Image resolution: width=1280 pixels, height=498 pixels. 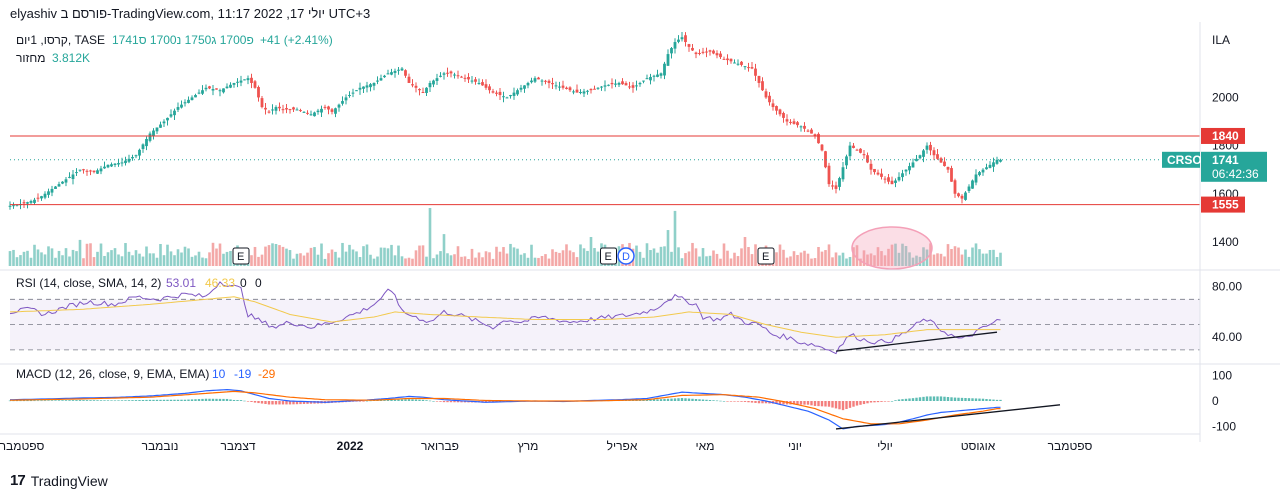 I want to click on level-tag-label: 1555, so click(x=1225, y=205).